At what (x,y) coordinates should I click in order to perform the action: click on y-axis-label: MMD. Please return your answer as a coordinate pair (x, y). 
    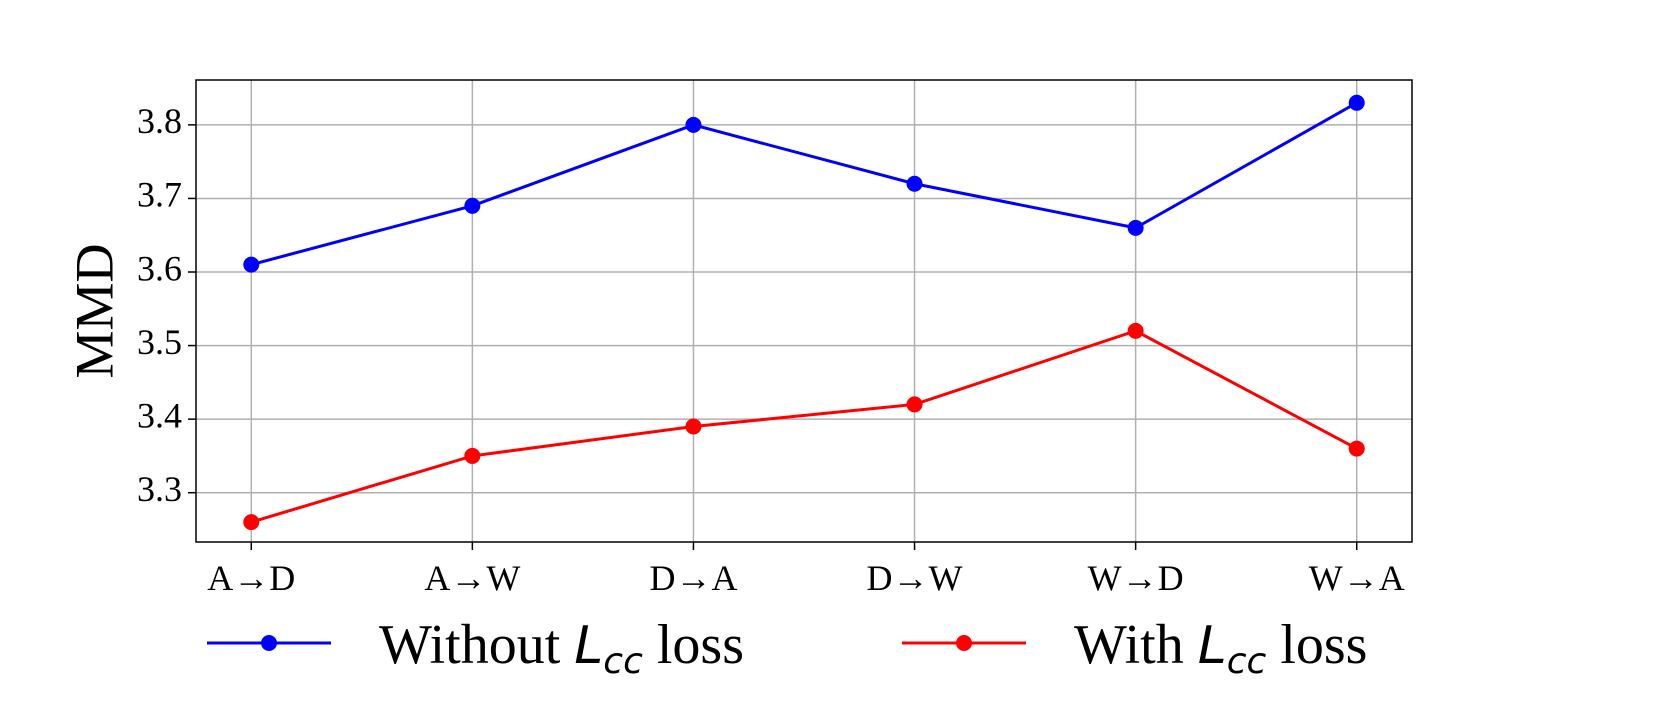
    Looking at the image, I should click on (94, 310).